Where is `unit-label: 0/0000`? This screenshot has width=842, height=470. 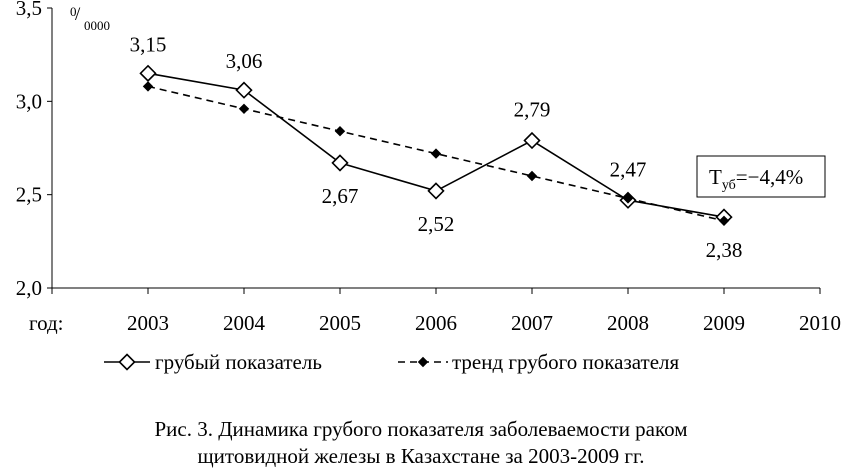
unit-label: 0/0000 is located at coordinates (90, 18).